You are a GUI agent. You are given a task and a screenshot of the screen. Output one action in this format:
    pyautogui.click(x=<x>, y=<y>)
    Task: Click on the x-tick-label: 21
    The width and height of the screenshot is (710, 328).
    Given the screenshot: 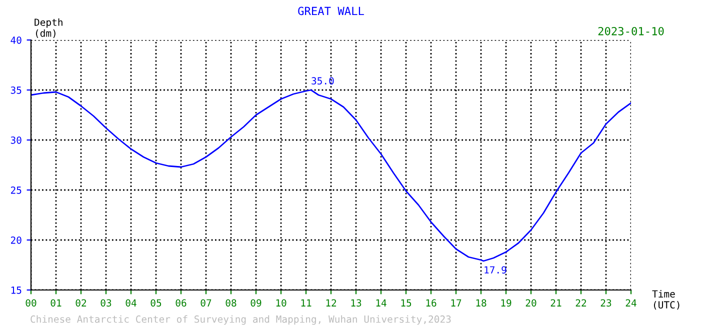 What is the action you would take?
    pyautogui.click(x=556, y=302)
    